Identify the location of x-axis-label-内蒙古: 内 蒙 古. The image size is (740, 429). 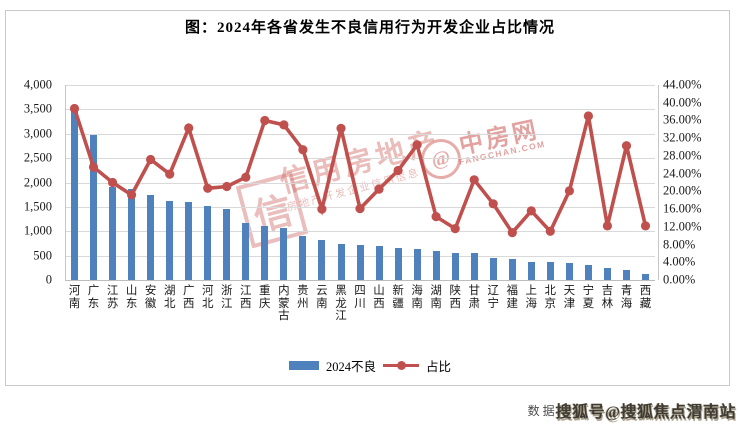
(284, 303).